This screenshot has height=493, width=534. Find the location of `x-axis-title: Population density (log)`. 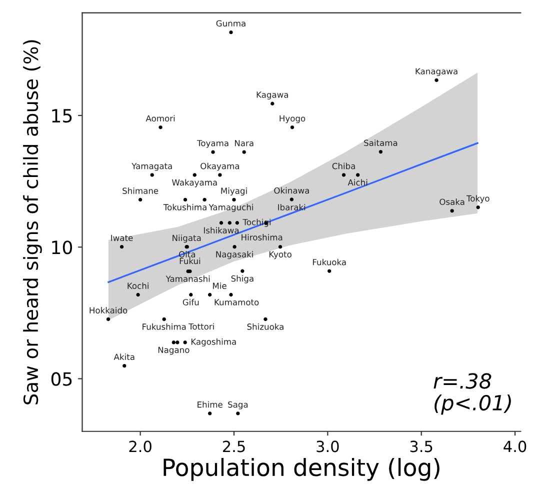

x-axis-title: Population density (log) is located at coordinates (302, 469).